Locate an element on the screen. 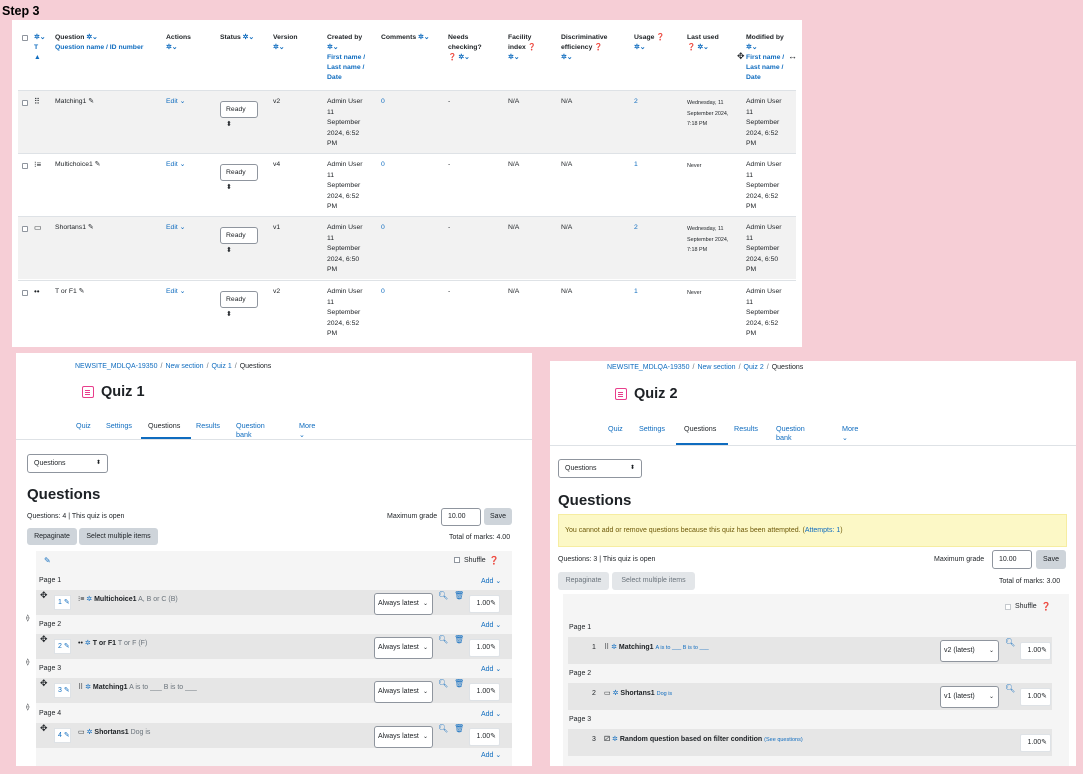 The image size is (1083, 774). type-column-header: ✲⌄ T ▲ is located at coordinates (39, 48).